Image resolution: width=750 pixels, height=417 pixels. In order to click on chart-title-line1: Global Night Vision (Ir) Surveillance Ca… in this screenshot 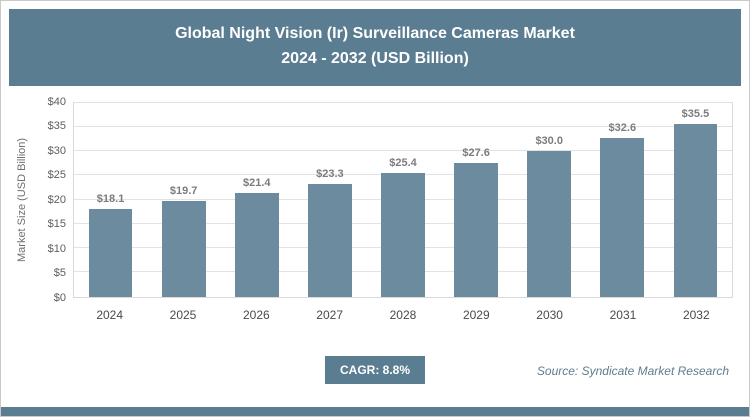, I will do `click(375, 33)`.